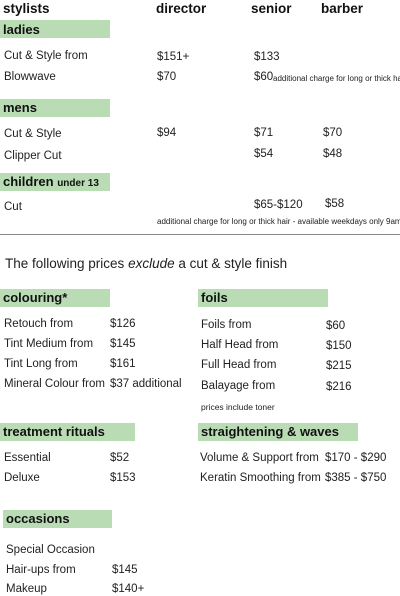  I want to click on foils-row-price: $60, so click(336, 326).